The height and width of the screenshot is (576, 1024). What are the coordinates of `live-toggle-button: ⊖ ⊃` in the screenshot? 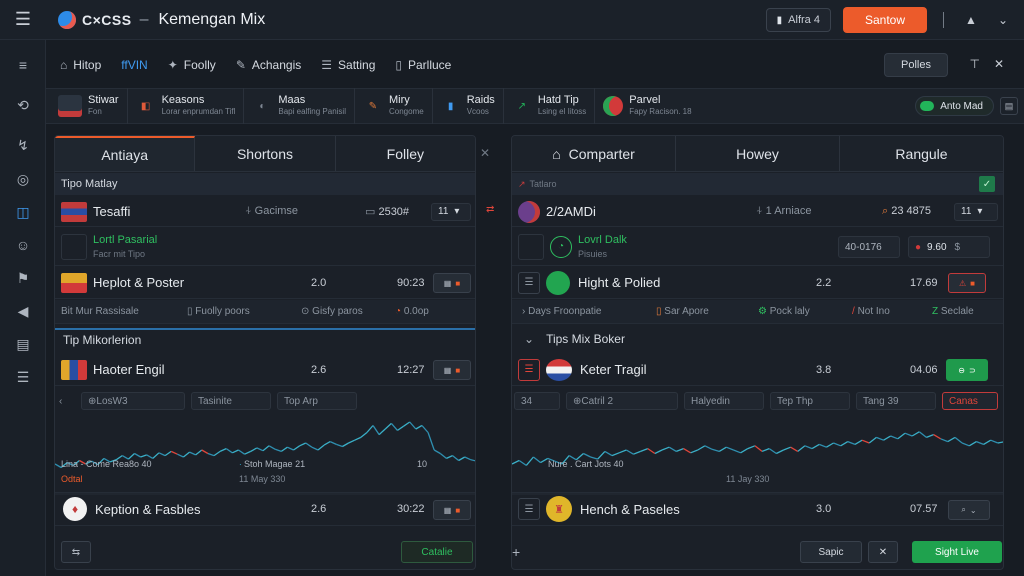 It's located at (967, 370).